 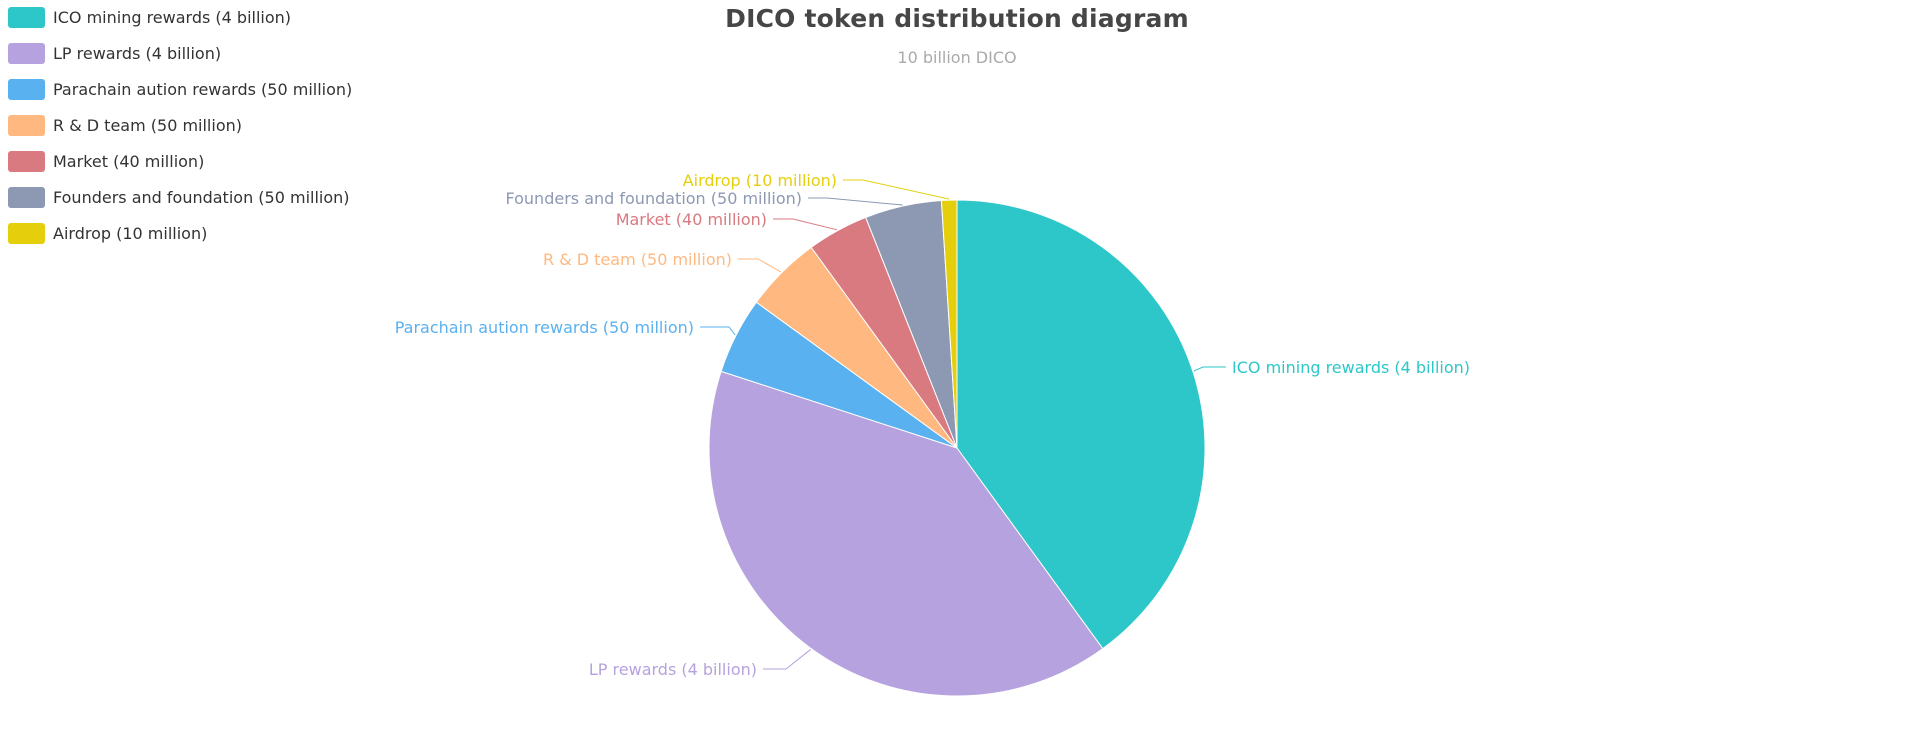 I want to click on legend-item-founders: Founders and foundation (50 million), so click(x=180, y=197).